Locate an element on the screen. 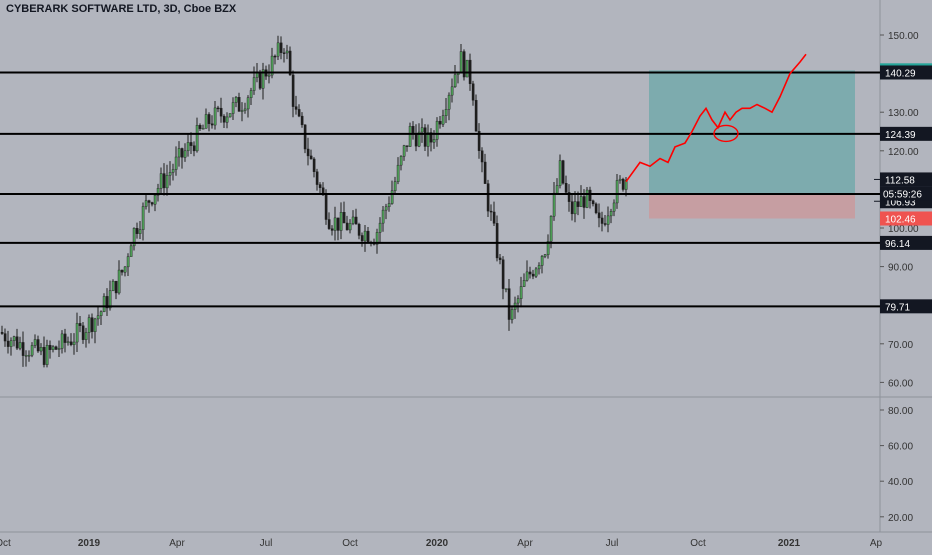 This screenshot has width=932, height=555. price-tick-label: 130.00 is located at coordinates (903, 113).